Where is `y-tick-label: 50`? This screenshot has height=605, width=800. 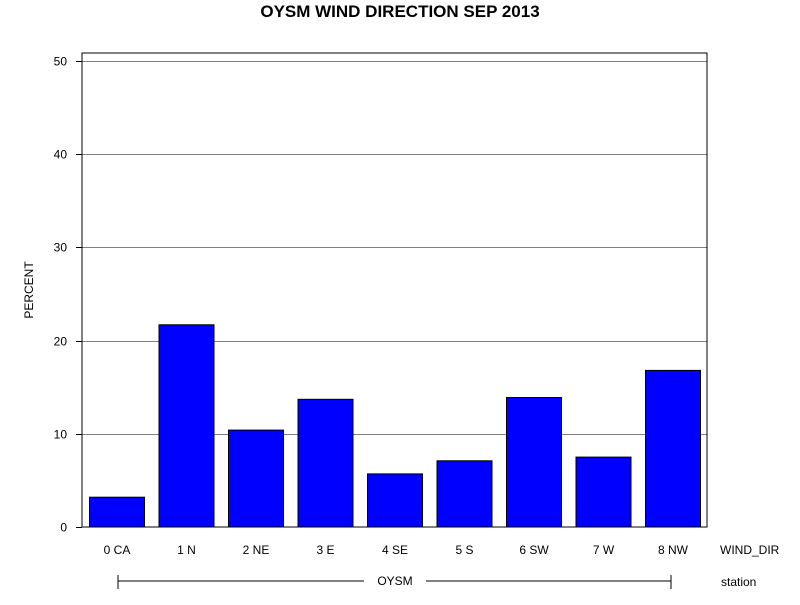 y-tick-label: 50 is located at coordinates (61, 62).